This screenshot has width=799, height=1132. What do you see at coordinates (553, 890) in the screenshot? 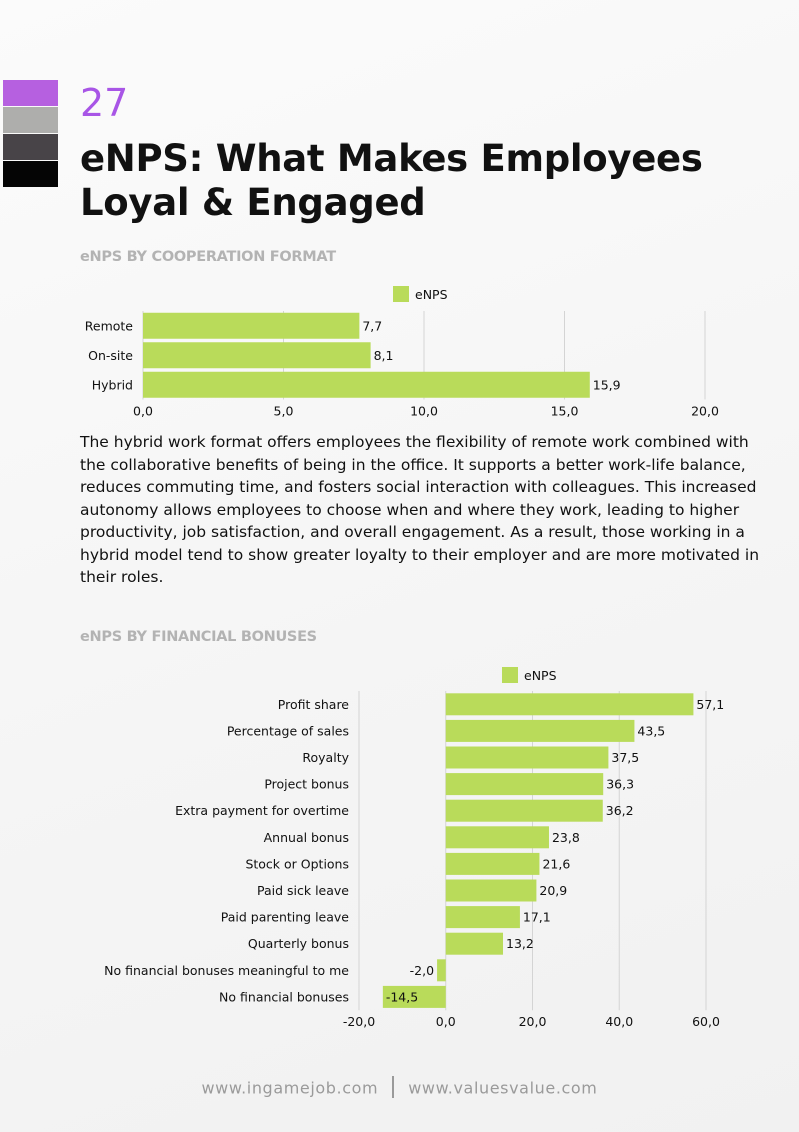
I see `data-label: 20,9` at bounding box center [553, 890].